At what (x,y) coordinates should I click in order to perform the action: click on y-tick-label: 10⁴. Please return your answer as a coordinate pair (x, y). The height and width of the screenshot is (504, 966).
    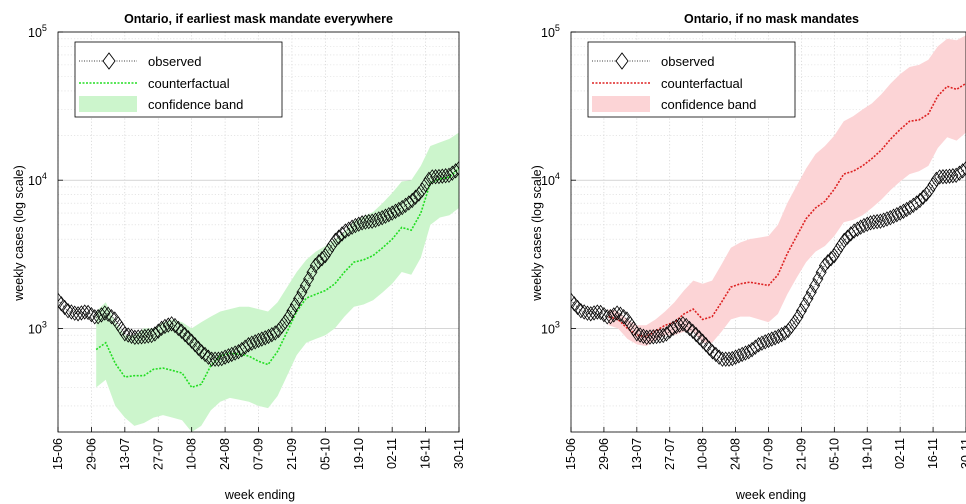
    Looking at the image, I should click on (550, 179).